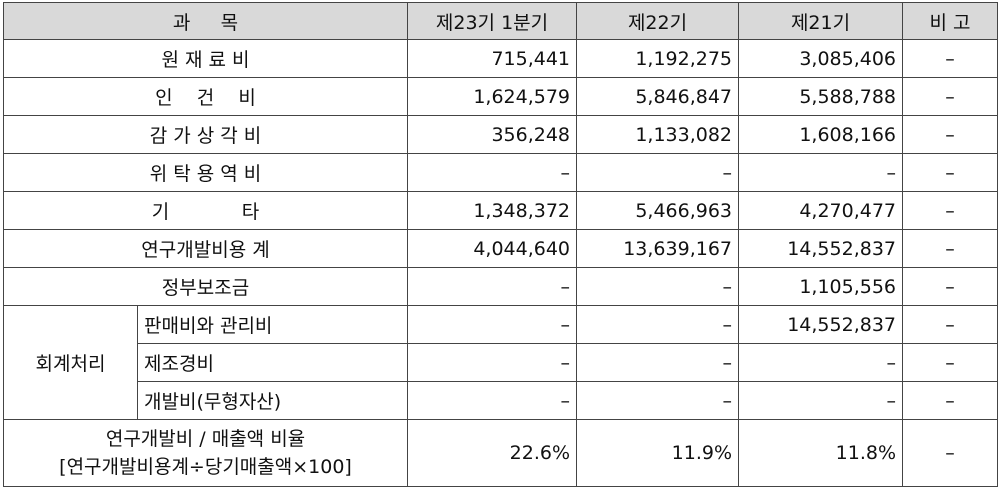 Image resolution: width=999 pixels, height=497 pixels. I want to click on cell-q1: 22.6%, so click(492, 453).